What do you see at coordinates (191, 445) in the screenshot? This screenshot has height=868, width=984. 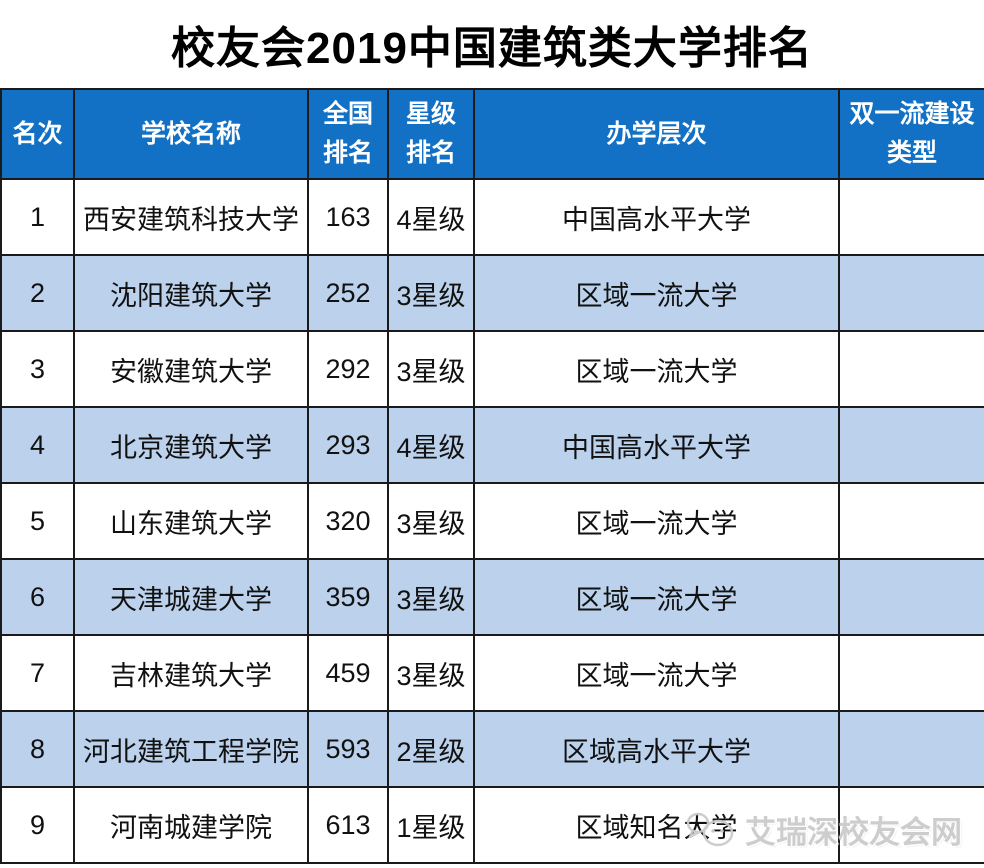 I see `cell-school: 北京建筑大学` at bounding box center [191, 445].